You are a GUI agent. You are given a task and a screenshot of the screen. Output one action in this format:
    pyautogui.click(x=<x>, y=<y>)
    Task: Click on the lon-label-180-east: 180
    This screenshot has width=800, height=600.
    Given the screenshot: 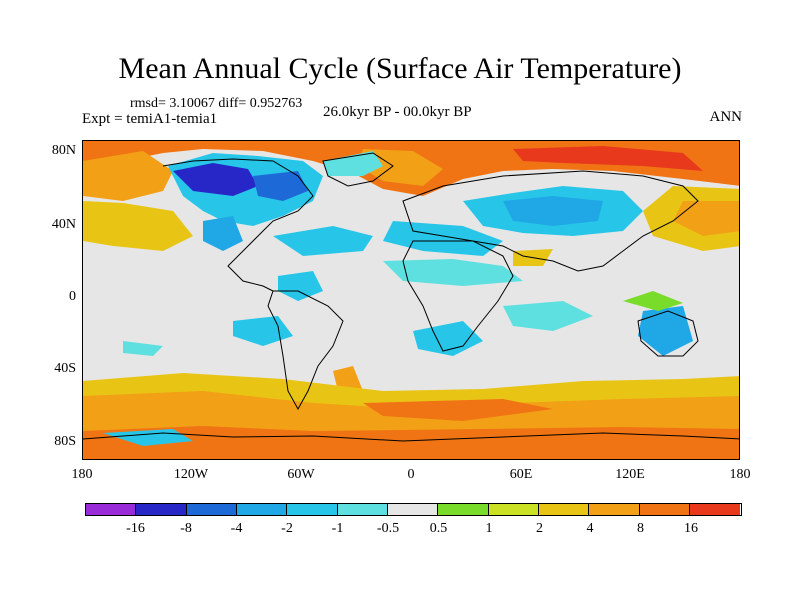 What is the action you would take?
    pyautogui.click(x=740, y=474)
    